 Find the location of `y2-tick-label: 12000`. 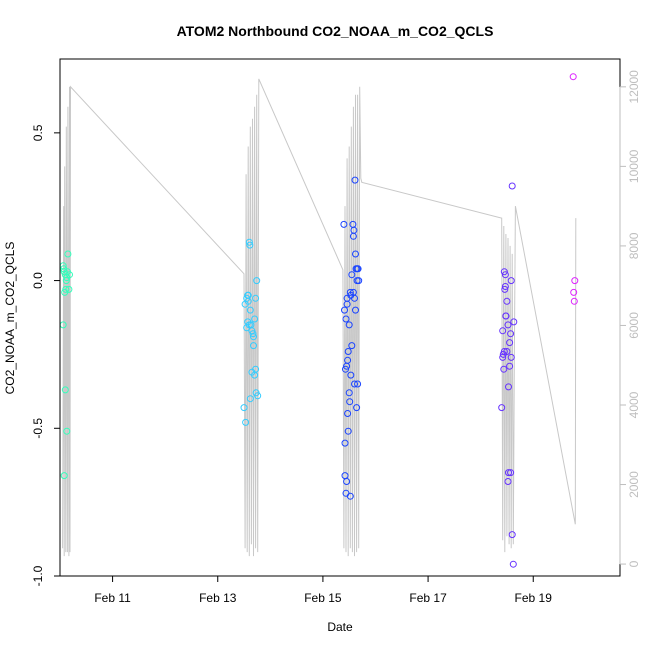

y2-tick-label: 12000 is located at coordinates (634, 87).